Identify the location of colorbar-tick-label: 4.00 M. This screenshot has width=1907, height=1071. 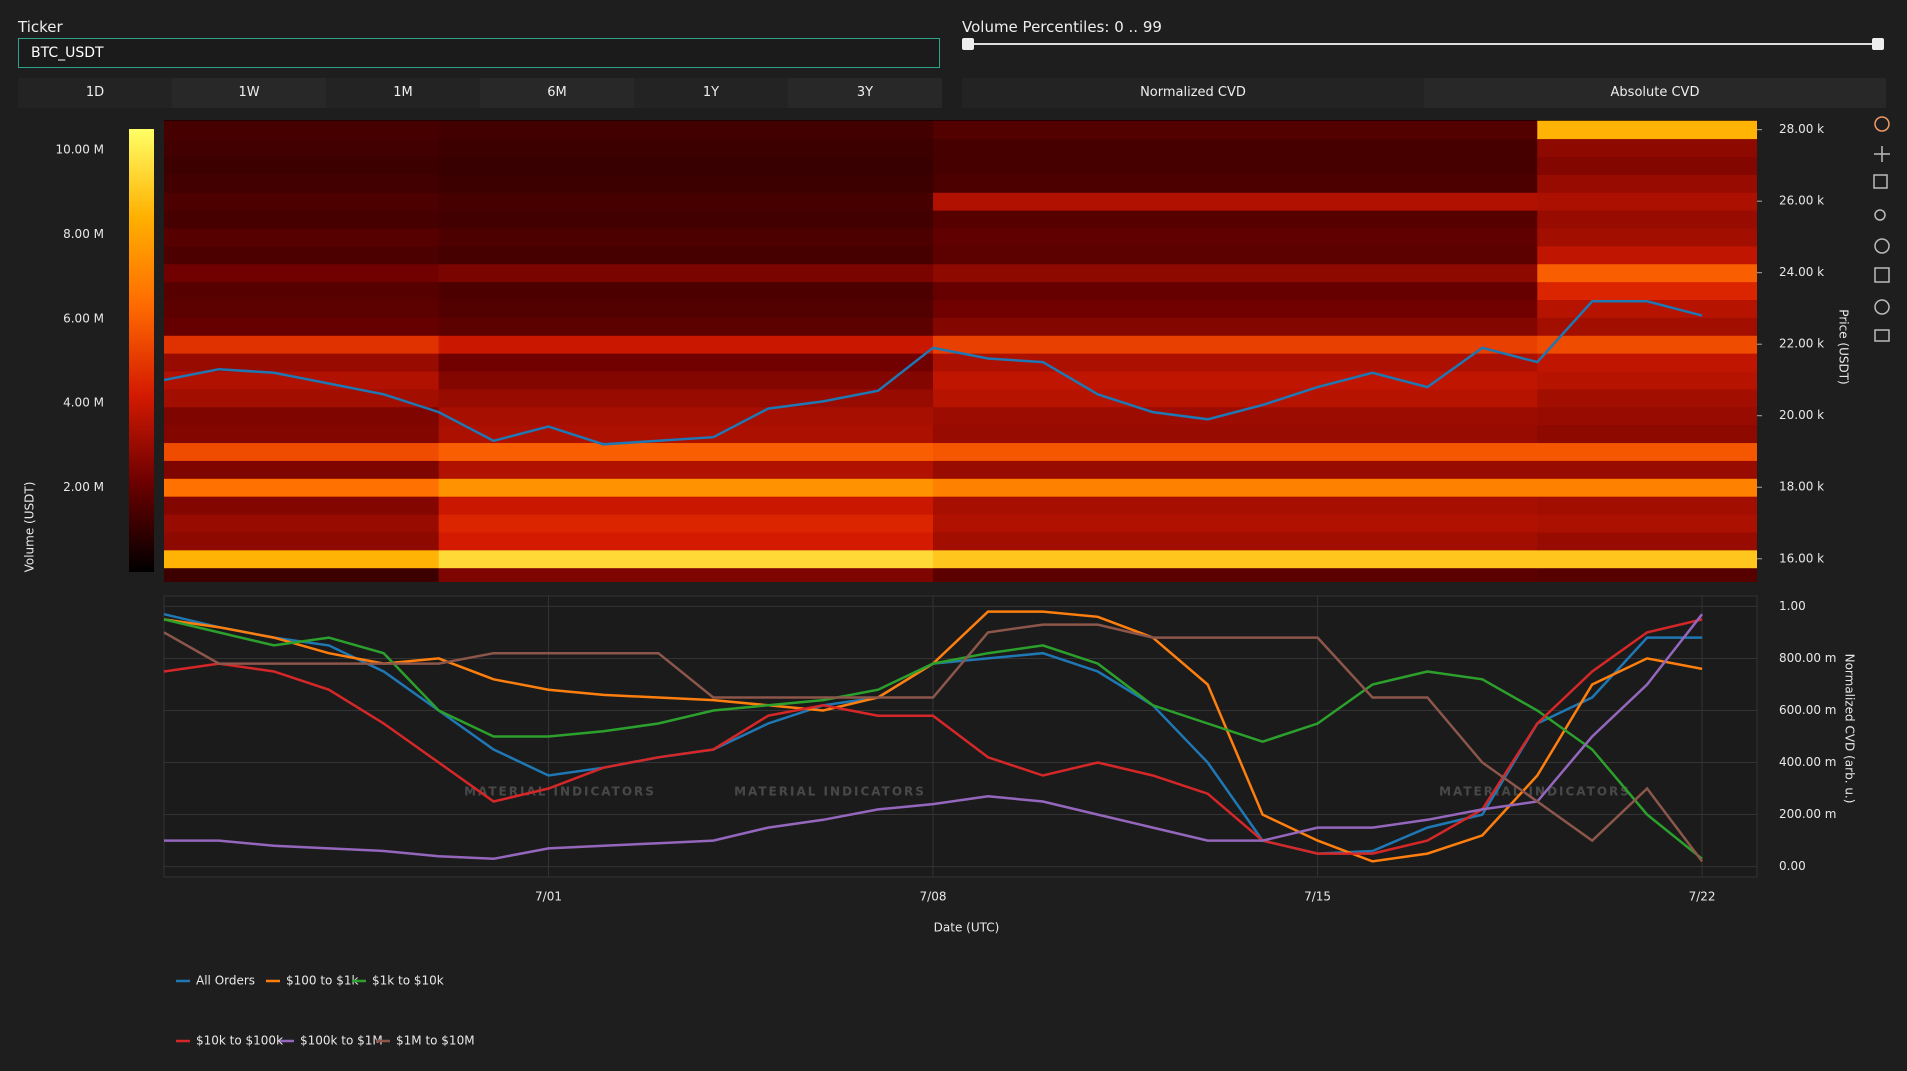
(83, 403).